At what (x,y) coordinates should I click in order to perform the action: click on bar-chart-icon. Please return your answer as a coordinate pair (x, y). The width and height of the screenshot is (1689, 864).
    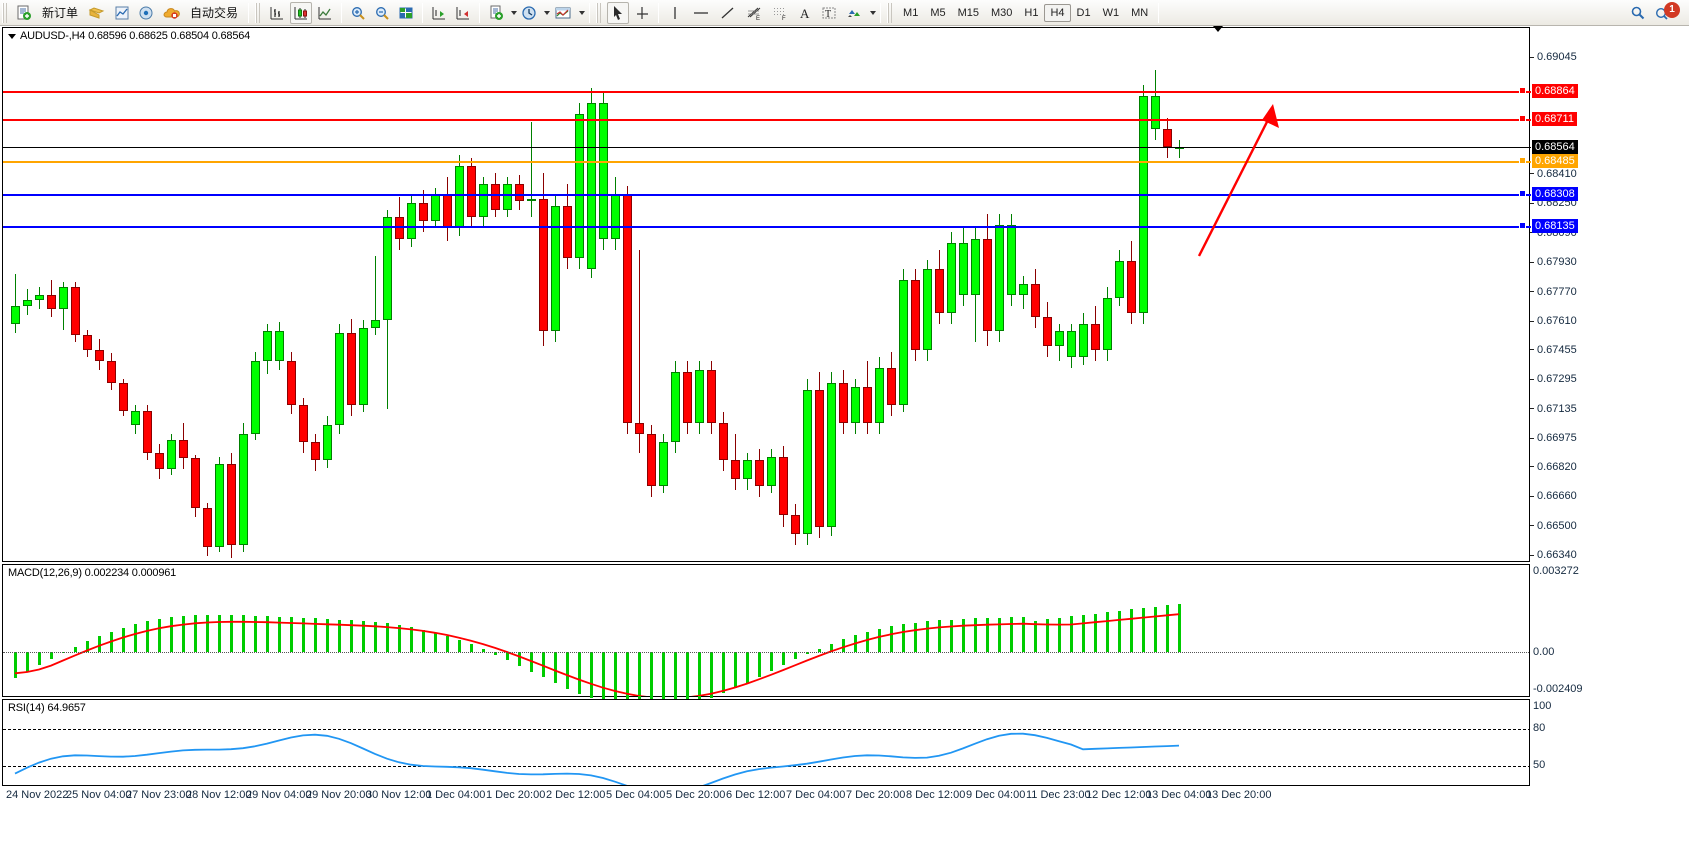
    Looking at the image, I should click on (277, 13).